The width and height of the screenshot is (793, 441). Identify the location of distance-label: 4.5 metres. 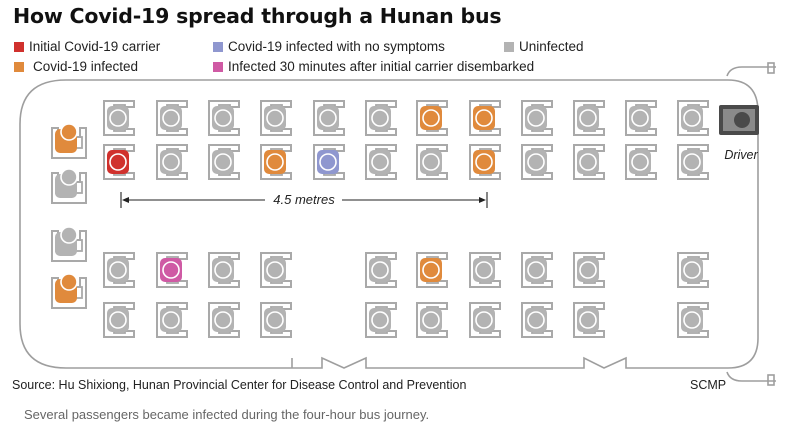
(304, 199).